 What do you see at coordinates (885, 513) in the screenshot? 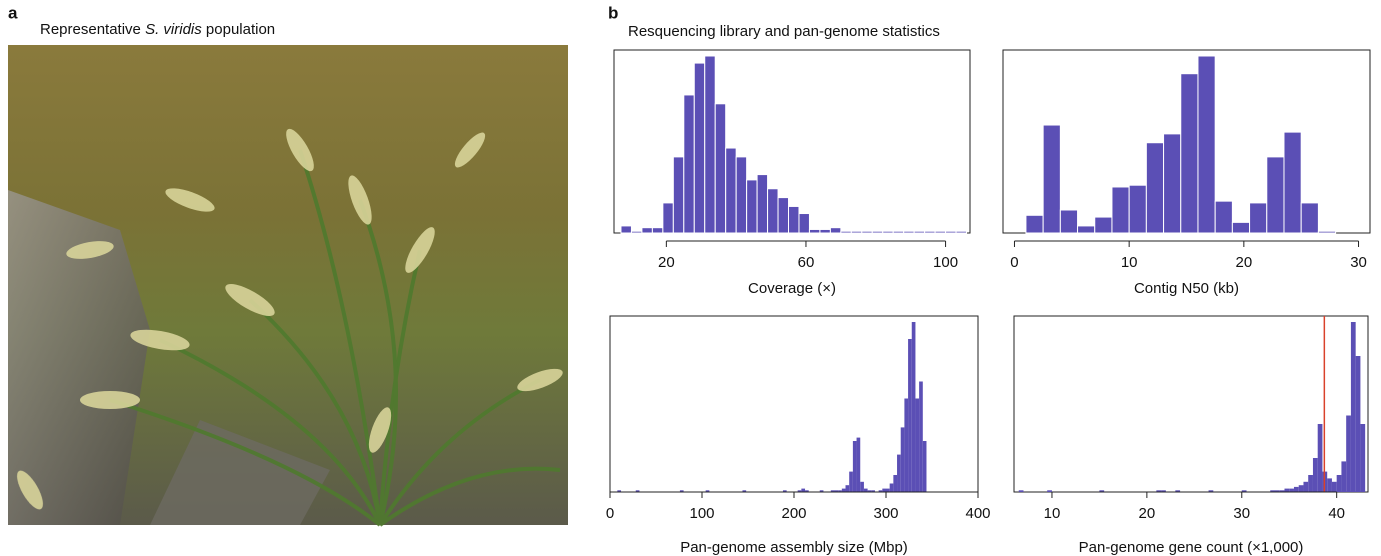
I see `x-tick-label: 300` at bounding box center [885, 513].